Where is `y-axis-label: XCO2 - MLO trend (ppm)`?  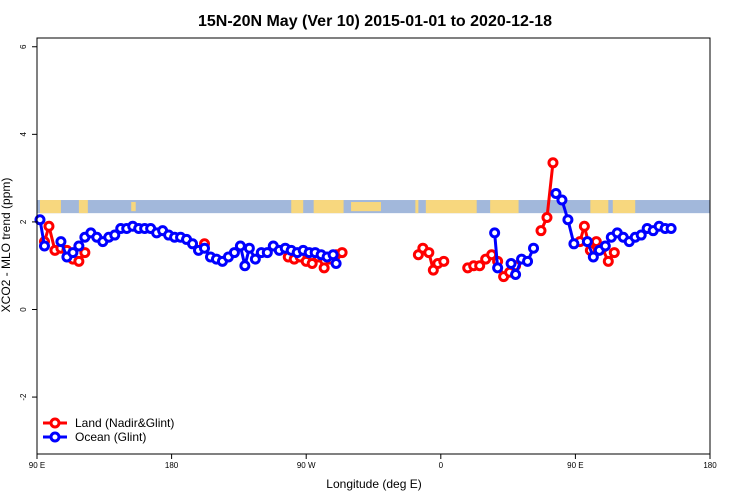 y-axis-label: XCO2 - MLO trend (ppm) is located at coordinates (6, 245).